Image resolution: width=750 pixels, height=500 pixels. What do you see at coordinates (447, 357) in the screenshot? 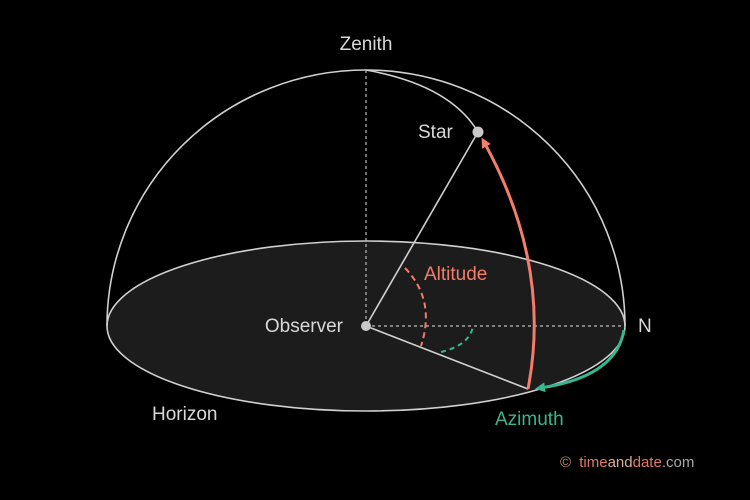
I see `observer-foot-line` at bounding box center [447, 357].